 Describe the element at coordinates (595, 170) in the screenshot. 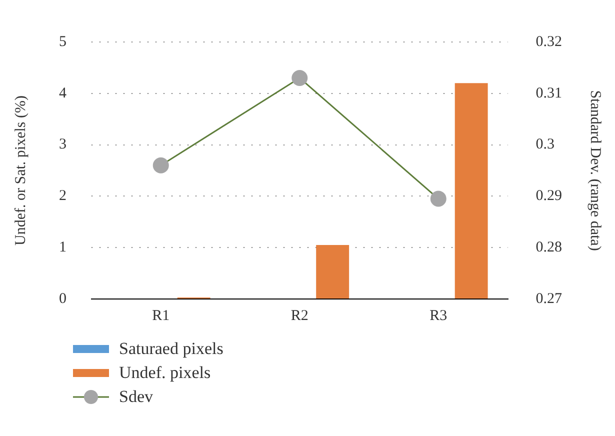

I see `y2-axis-title: Standard Dev. (range data)` at that location.